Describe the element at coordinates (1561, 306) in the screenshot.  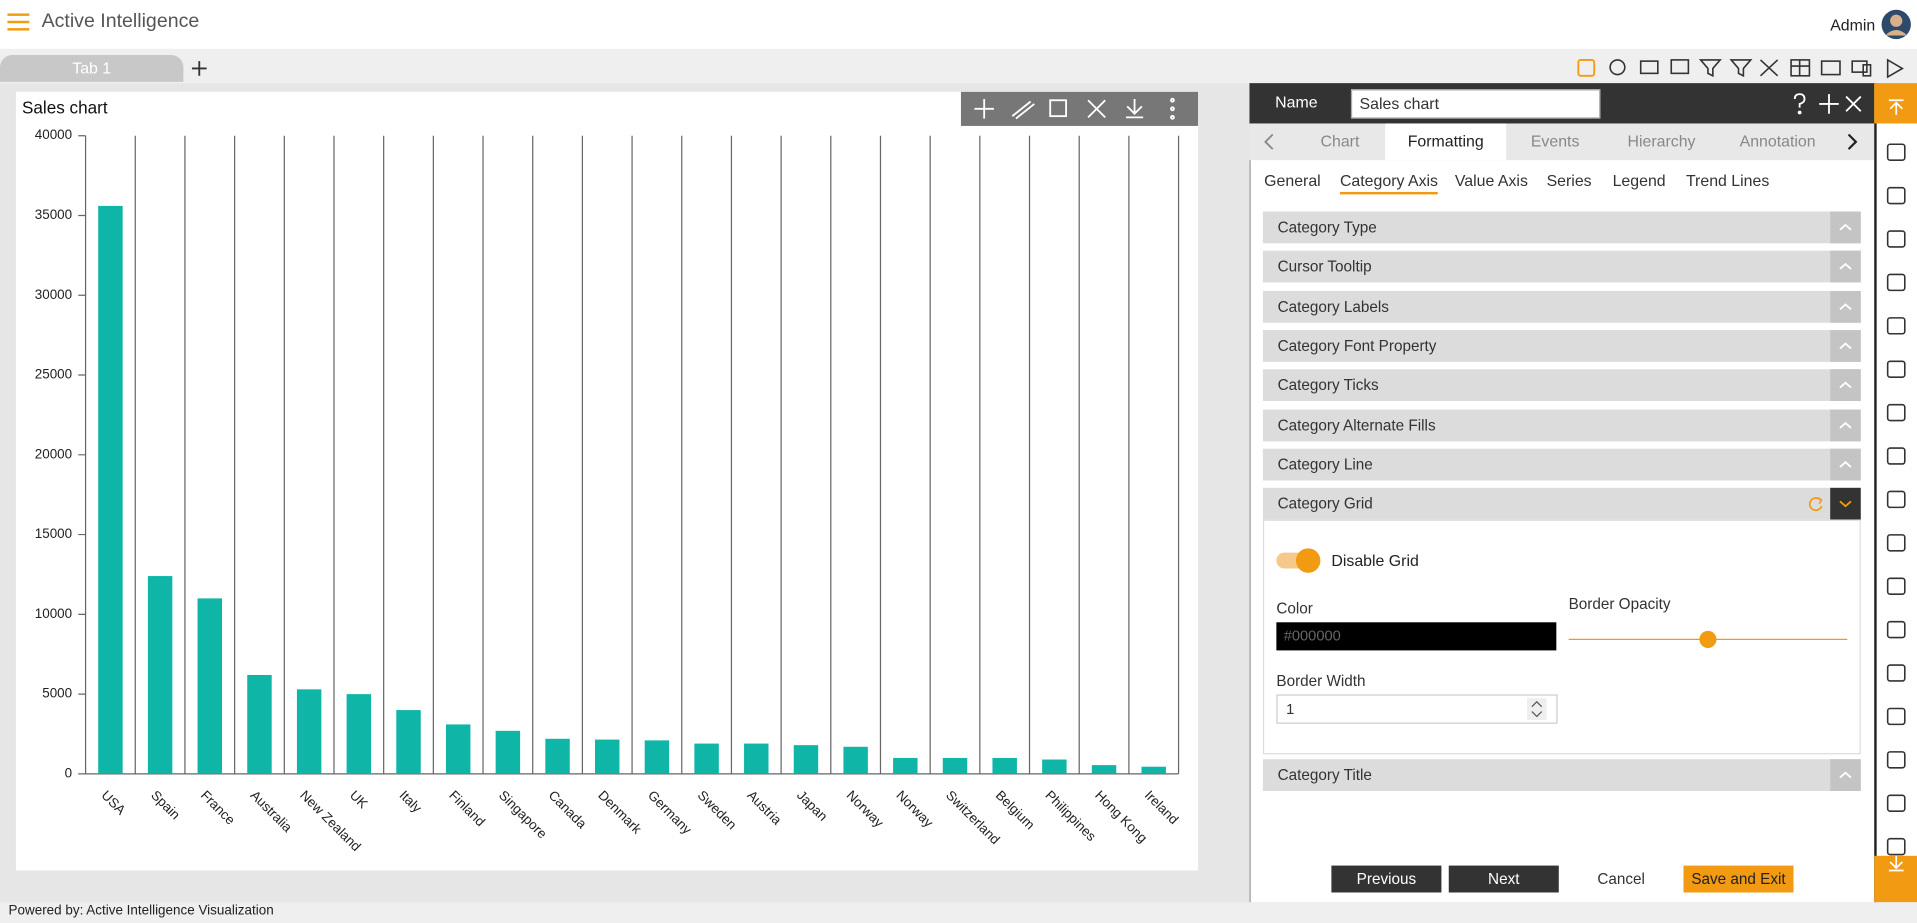
I see `section-header: Category Labels` at that location.